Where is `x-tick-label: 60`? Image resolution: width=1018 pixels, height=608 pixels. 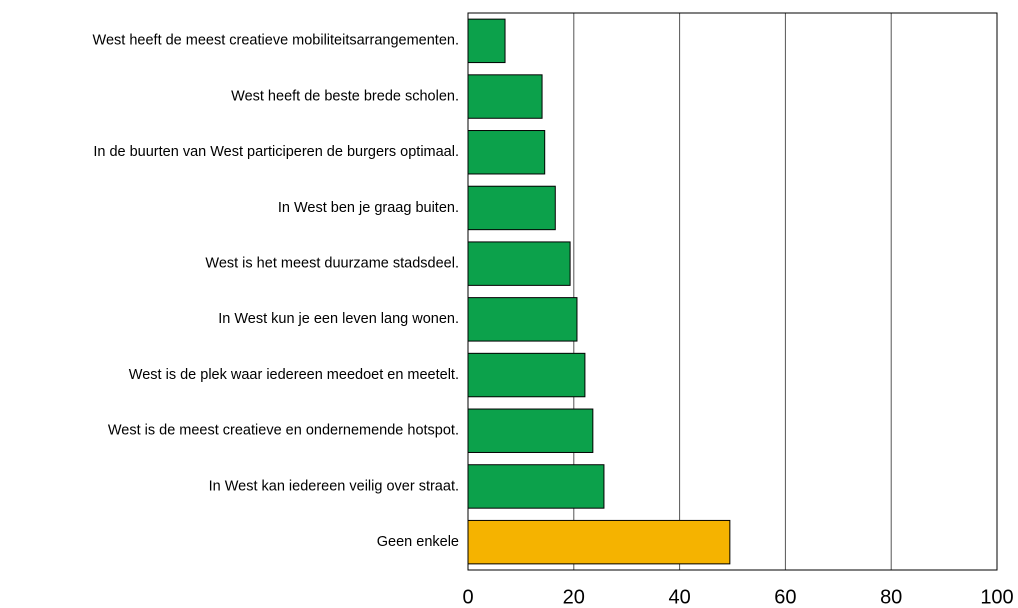 x-tick-label: 60 is located at coordinates (785, 597).